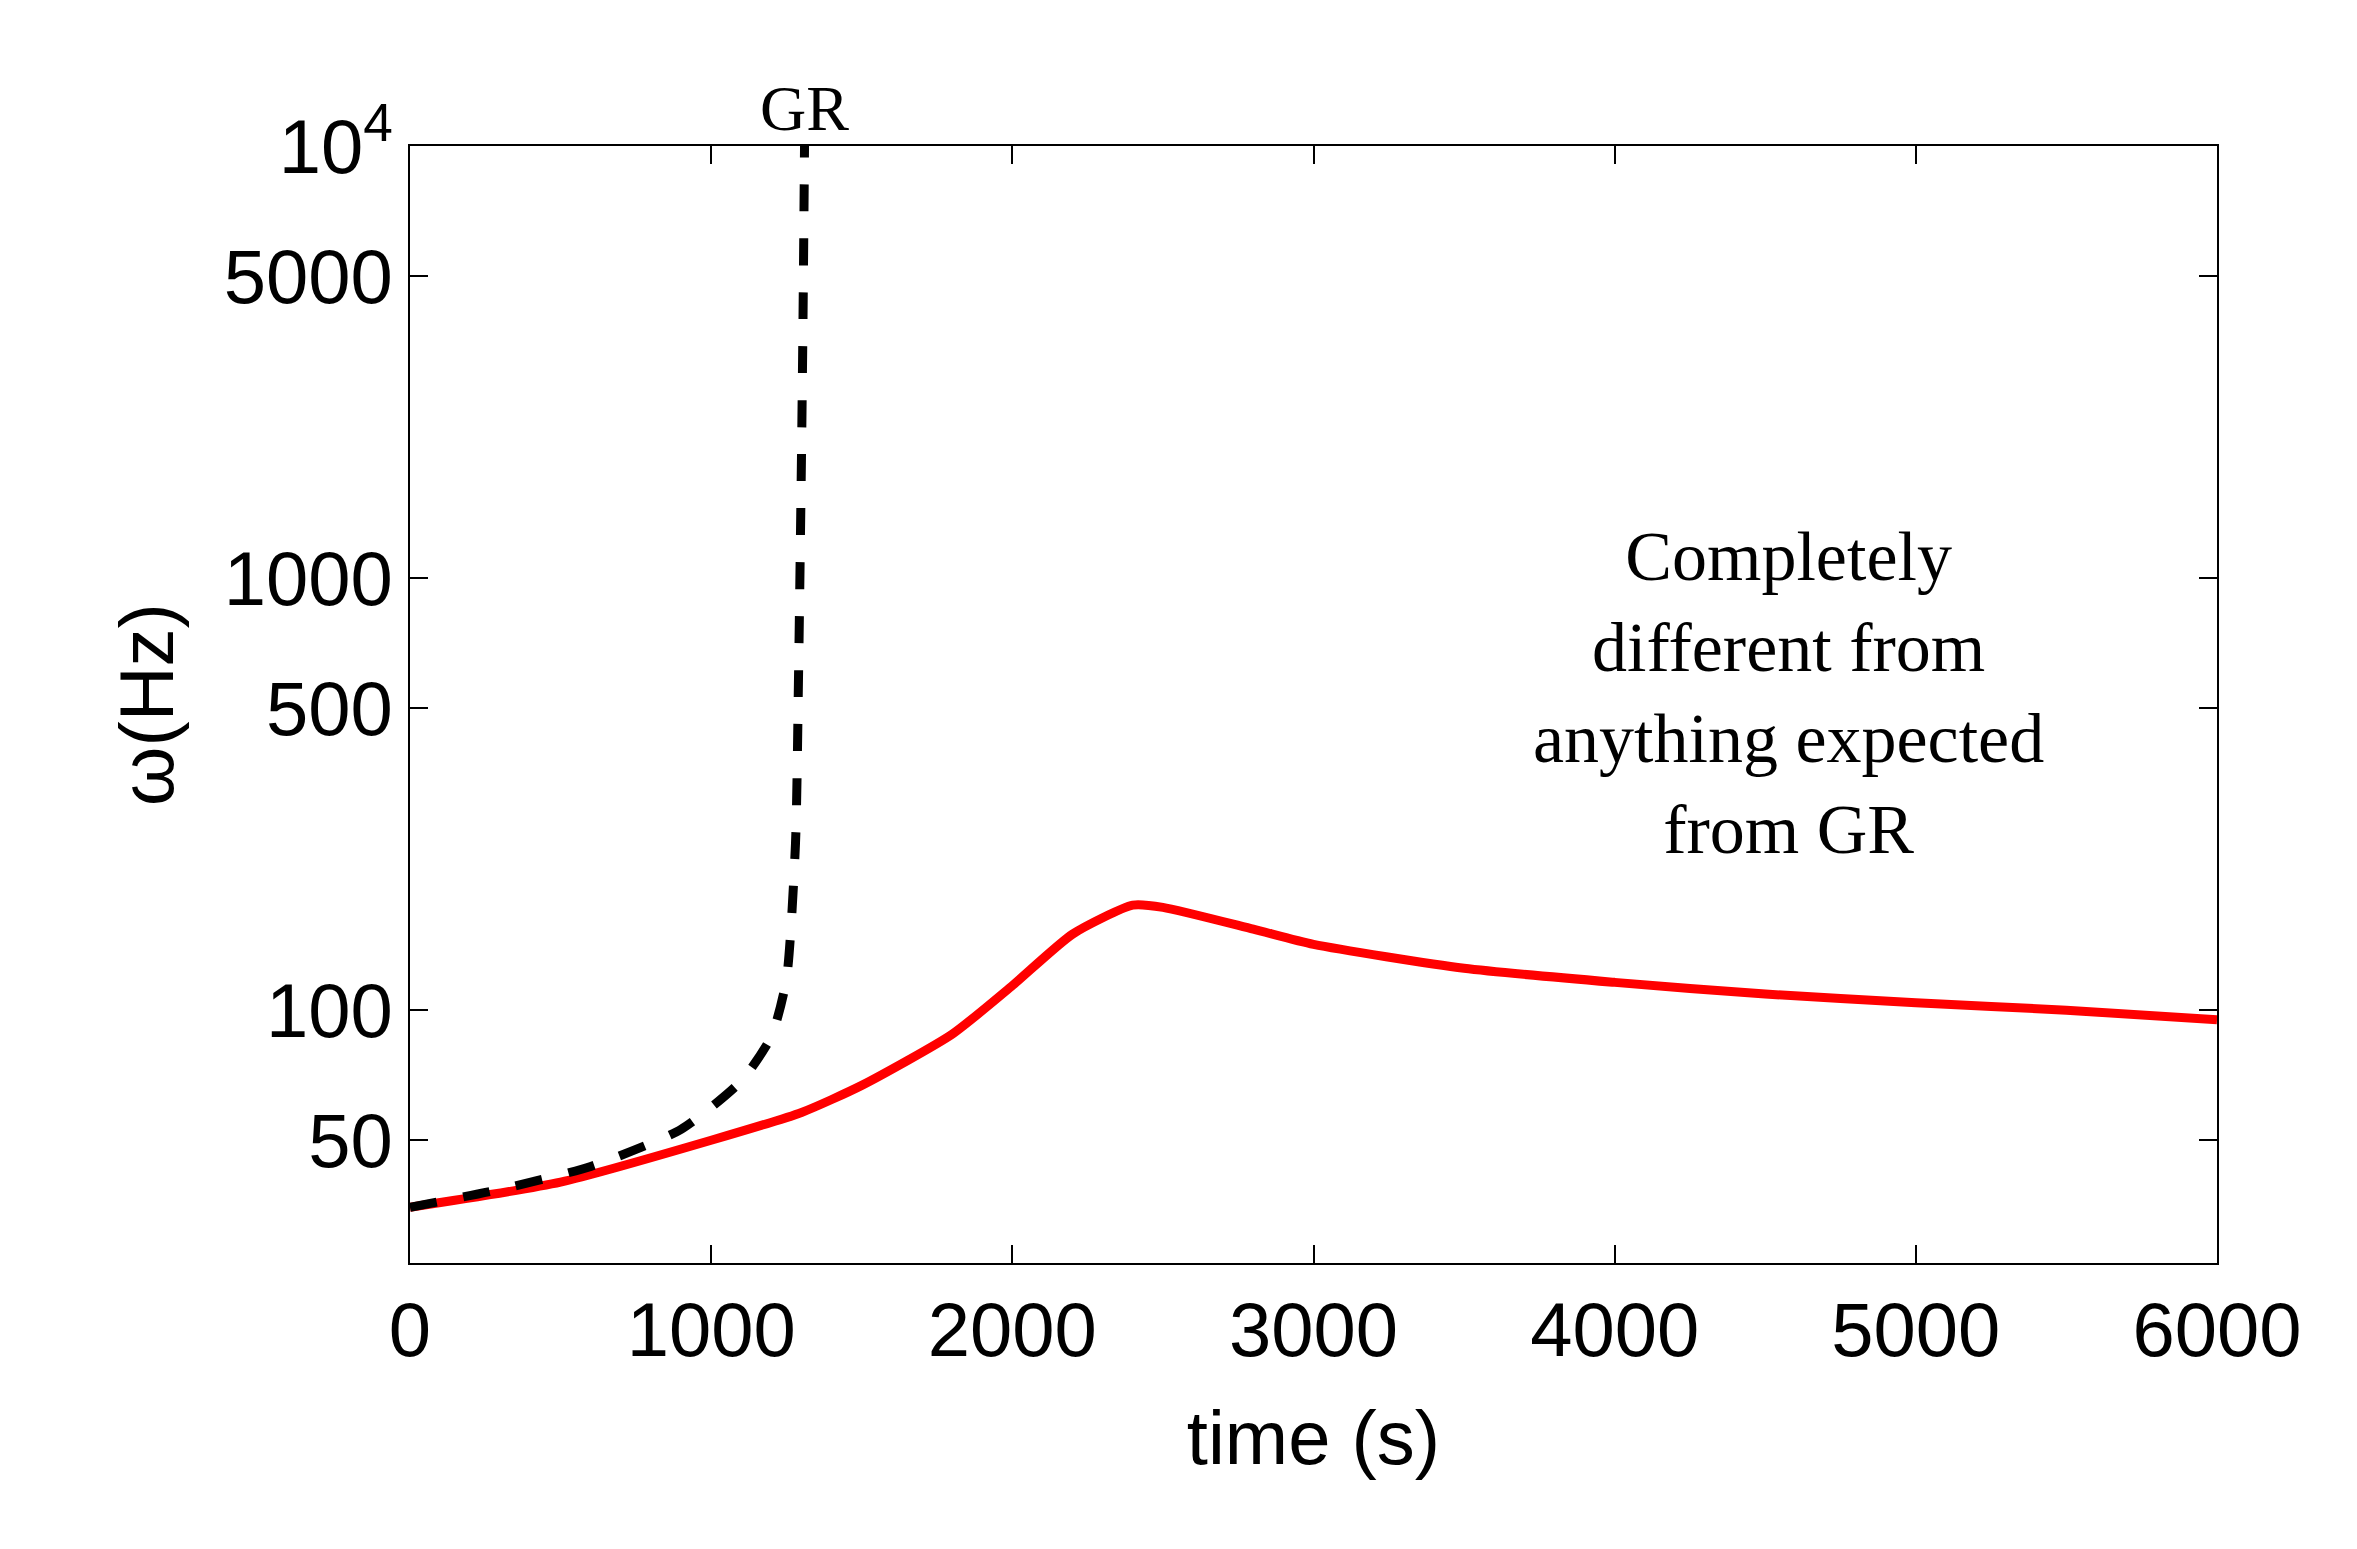  What do you see at coordinates (1313, 1330) in the screenshot?
I see `x-tick-label: 3000` at bounding box center [1313, 1330].